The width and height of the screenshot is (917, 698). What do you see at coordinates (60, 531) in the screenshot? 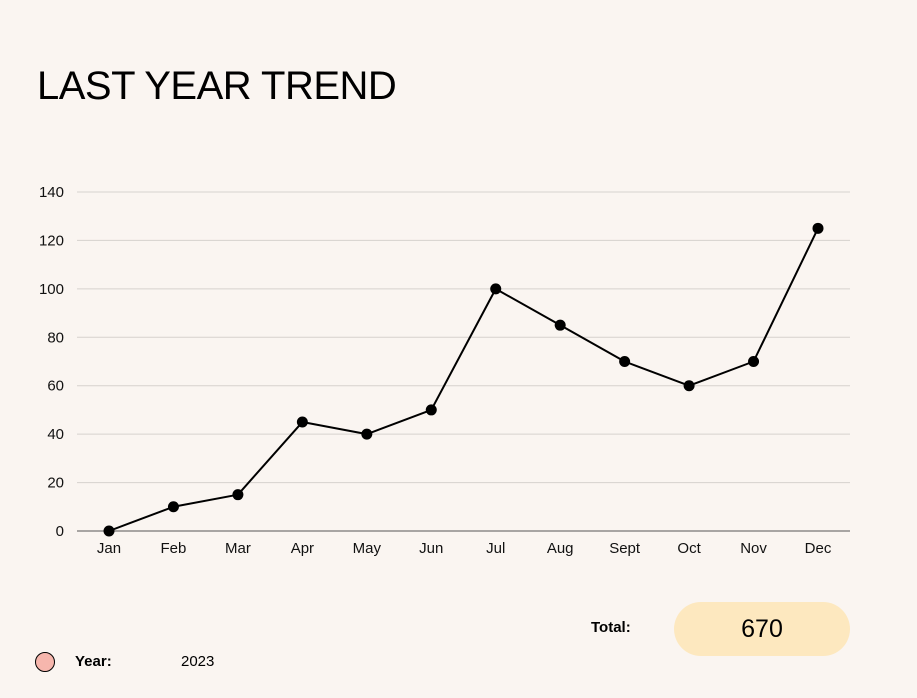
I see `y-tick-label: 0` at bounding box center [60, 531].